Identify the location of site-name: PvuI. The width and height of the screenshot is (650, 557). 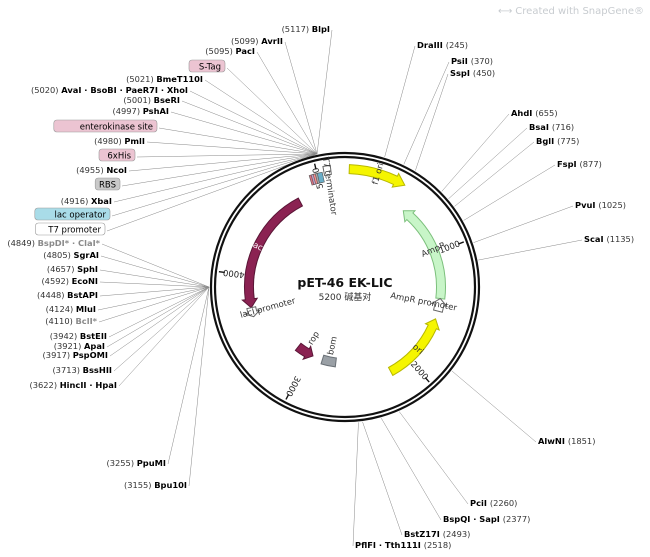
(586, 205).